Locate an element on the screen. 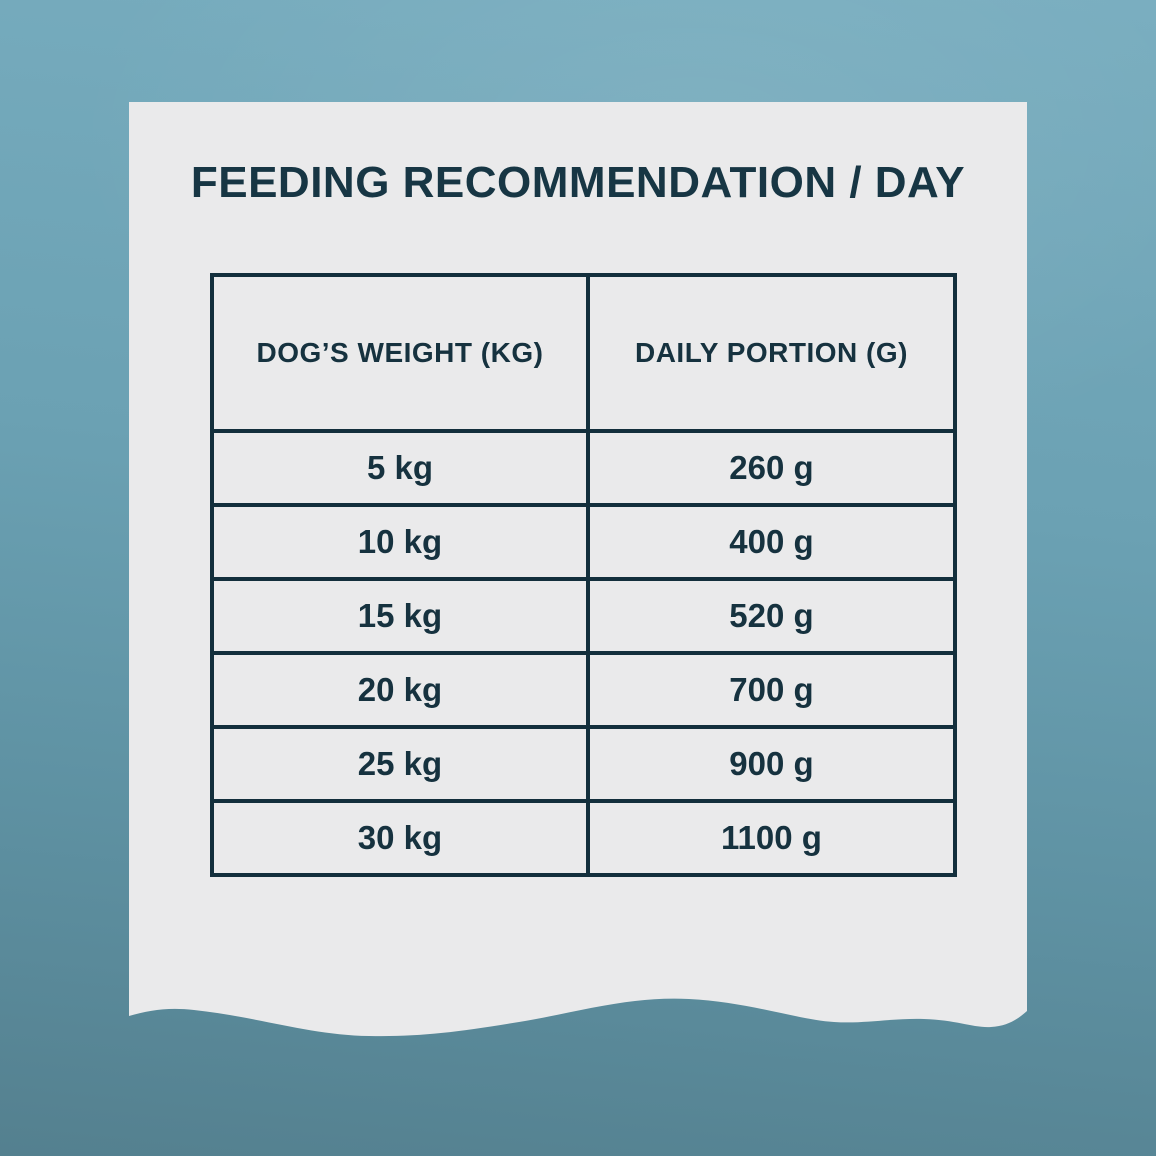 Image resolution: width=1156 pixels, height=1156 pixels. portion-cell: 260 g is located at coordinates (771, 468).